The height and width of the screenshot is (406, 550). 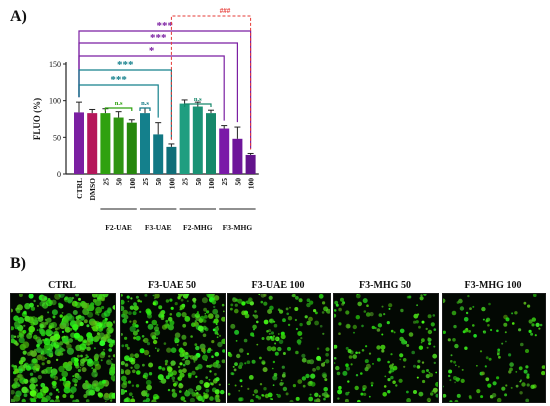 I want to click on category-label: CTRL, so click(x=79, y=188).